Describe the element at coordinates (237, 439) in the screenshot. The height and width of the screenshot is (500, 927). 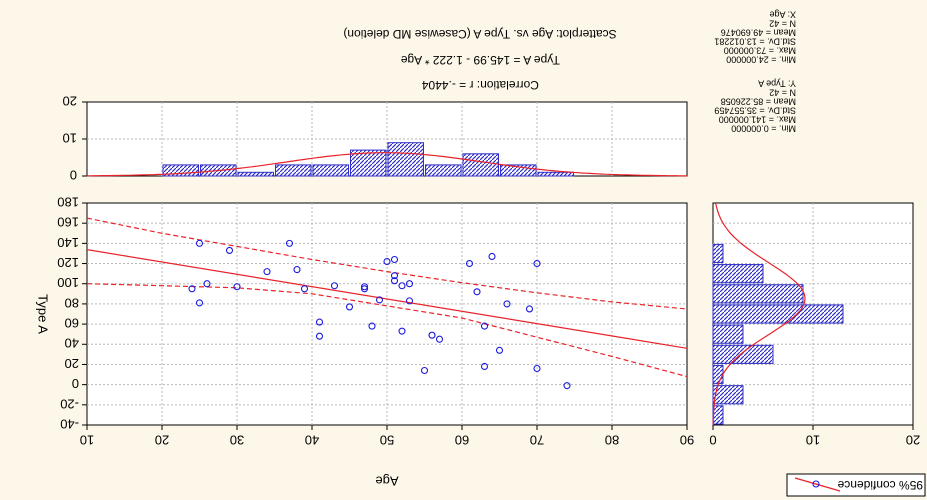
I see `x-tick-label: 30` at that location.